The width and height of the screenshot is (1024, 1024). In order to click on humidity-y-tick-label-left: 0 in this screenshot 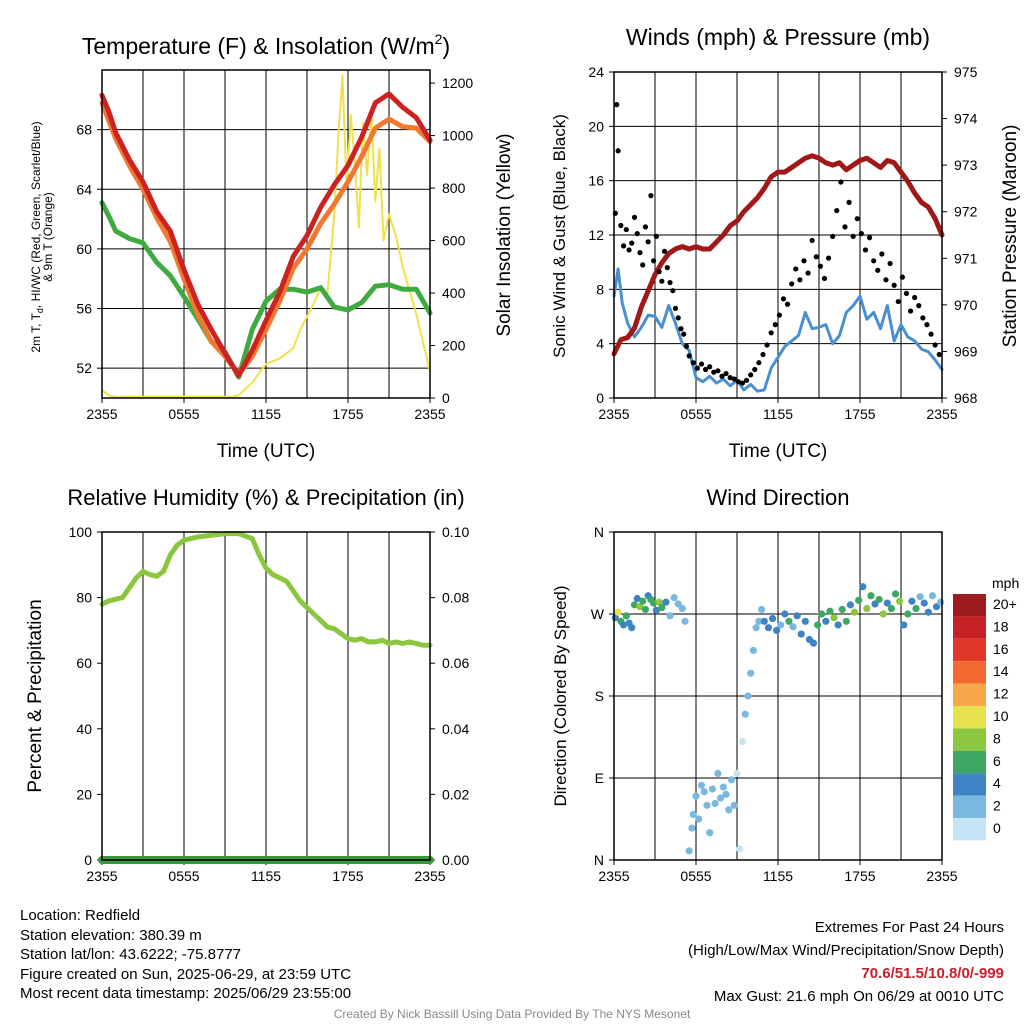, I will do `click(88, 860)`.